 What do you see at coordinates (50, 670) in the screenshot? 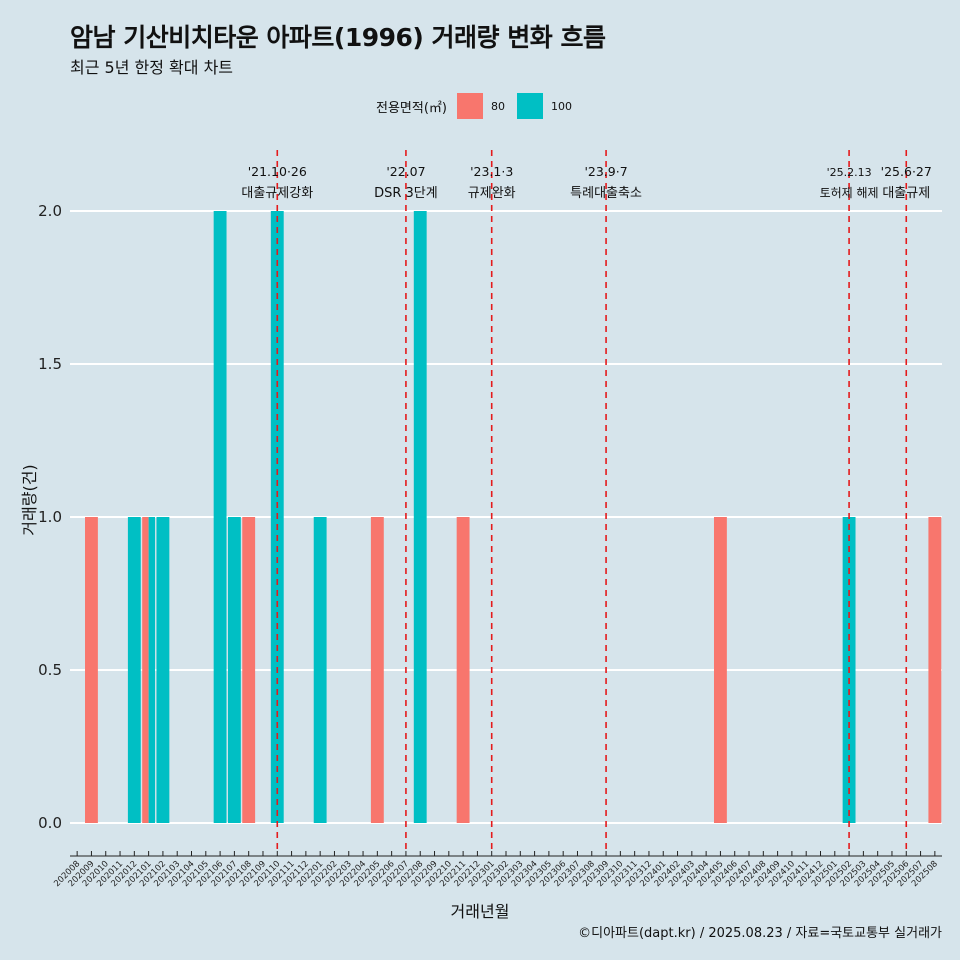
I see `y-tick-label: 0.5` at bounding box center [50, 670].